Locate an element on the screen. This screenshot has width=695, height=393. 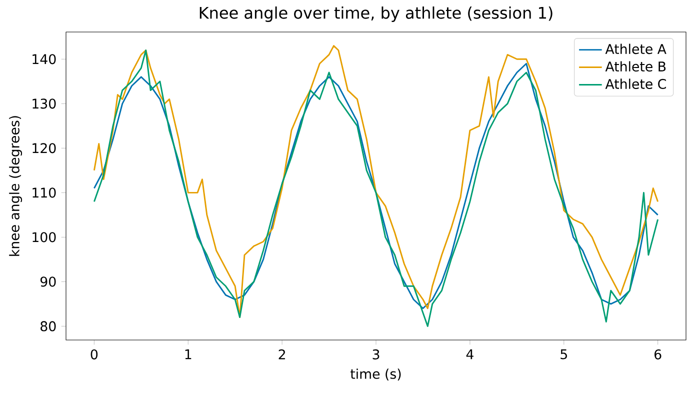
y-tick-label: 120 is located at coordinates (44, 148).